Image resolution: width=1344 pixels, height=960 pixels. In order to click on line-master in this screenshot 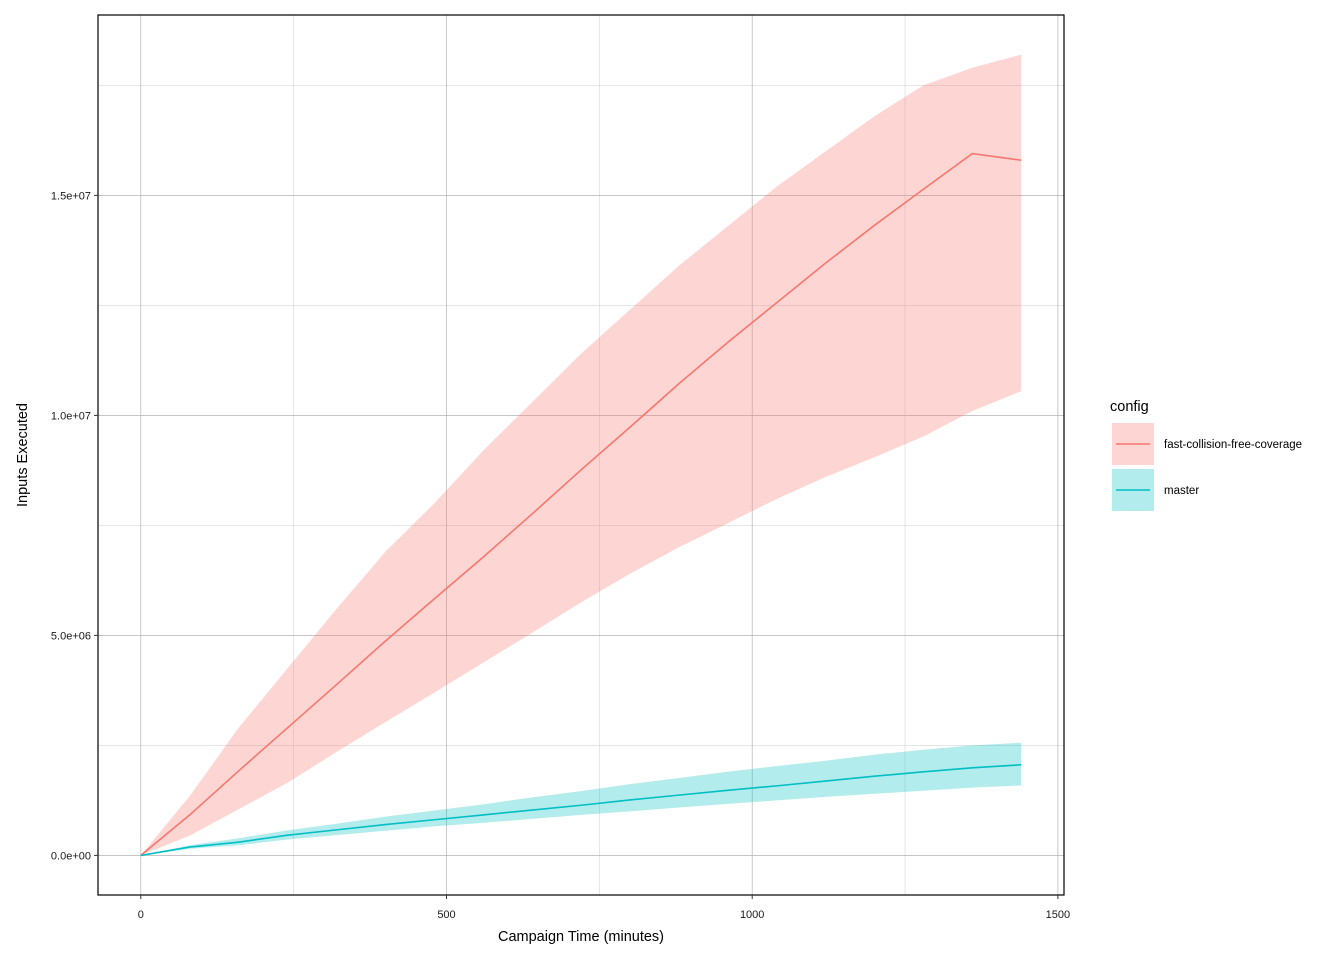, I will do `click(581, 810)`.